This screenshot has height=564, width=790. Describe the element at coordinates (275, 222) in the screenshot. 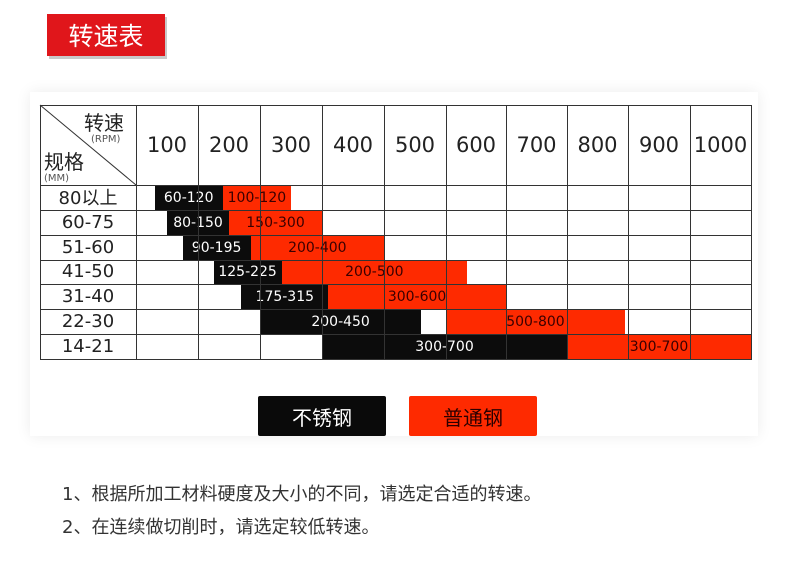

I see `speed-bar-ordinary: 150-300` at that location.